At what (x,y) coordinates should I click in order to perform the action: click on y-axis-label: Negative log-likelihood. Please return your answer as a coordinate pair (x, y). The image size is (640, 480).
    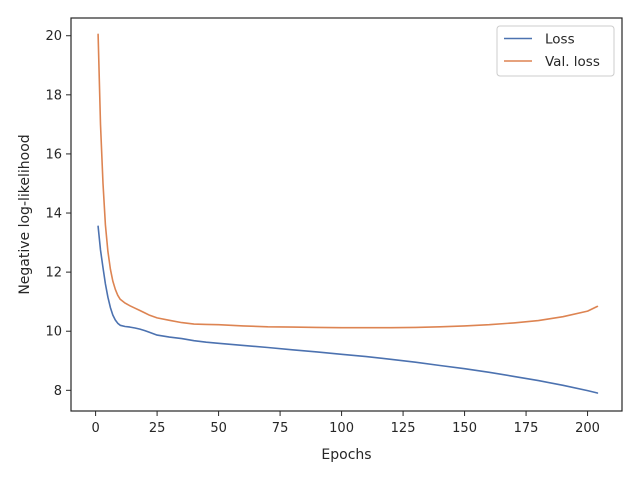
    Looking at the image, I should click on (25, 214).